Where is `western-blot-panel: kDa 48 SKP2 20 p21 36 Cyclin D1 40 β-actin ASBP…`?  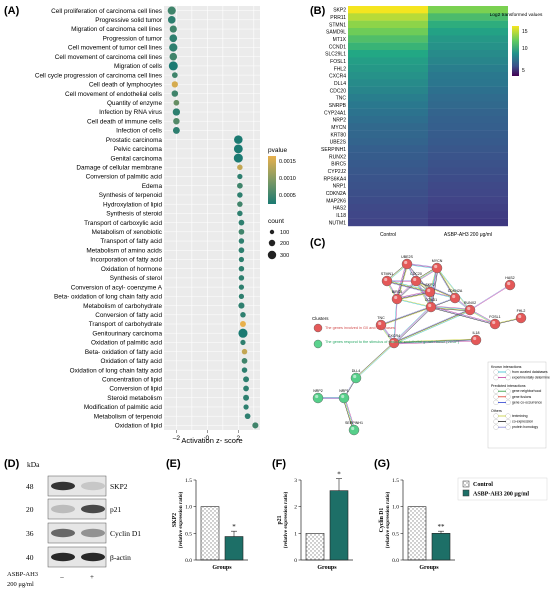
western-blot-panel: kDa 48 SKP2 20 p21 36 Cyclin D1 40 β-actin ASBP… is located at coordinates (74, 524).